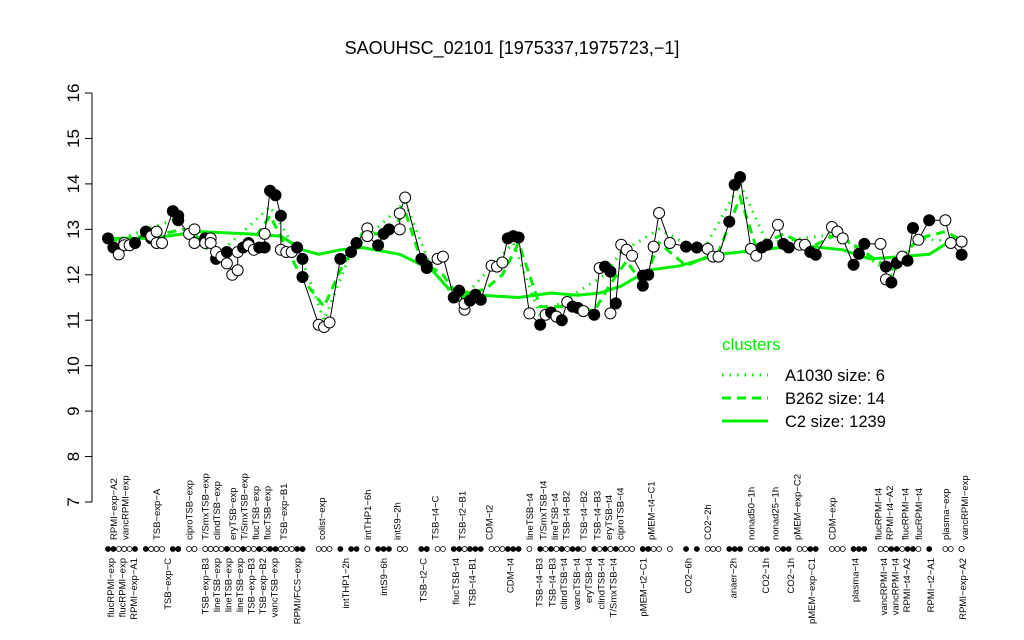 The width and height of the screenshot is (1024, 640). Describe the element at coordinates (275, 587) in the screenshot. I see `x-tick-label-bottom: vancTSB−exp` at that location.